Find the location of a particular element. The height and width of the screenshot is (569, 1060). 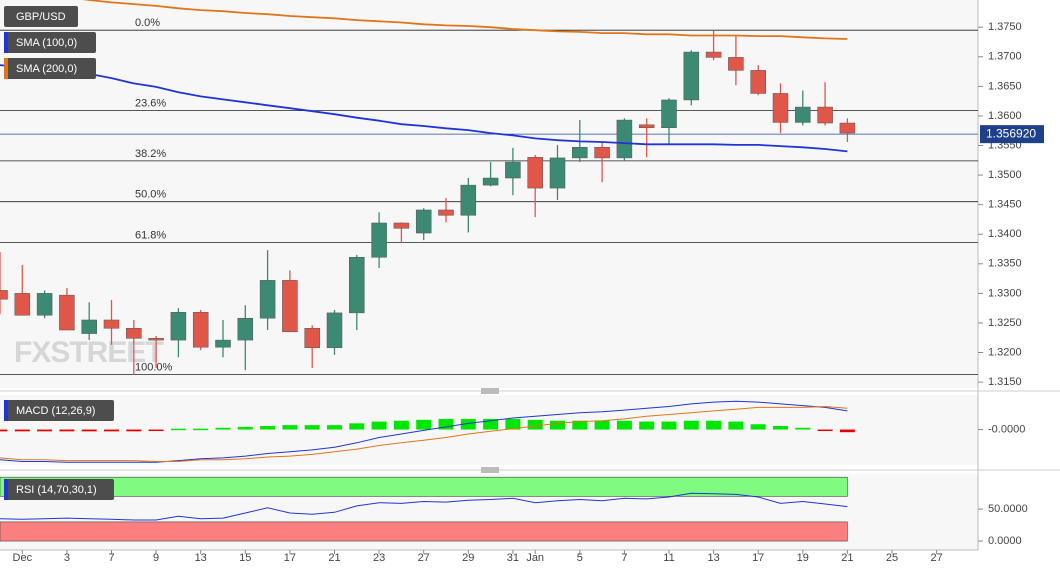

fib-label: 50.0% is located at coordinates (150, 195).